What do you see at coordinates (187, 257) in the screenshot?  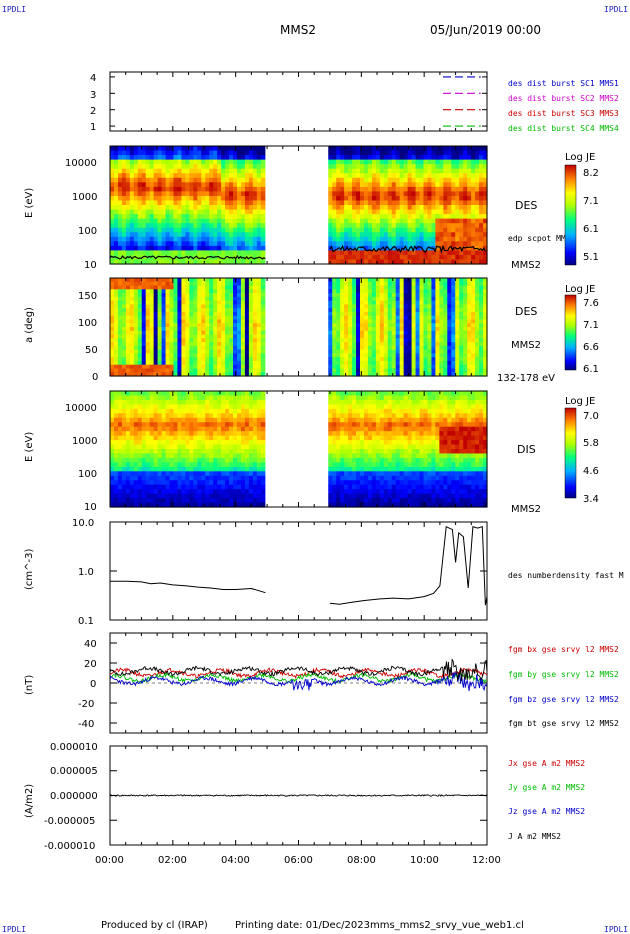 I see `scpot-overlay-line` at bounding box center [187, 257].